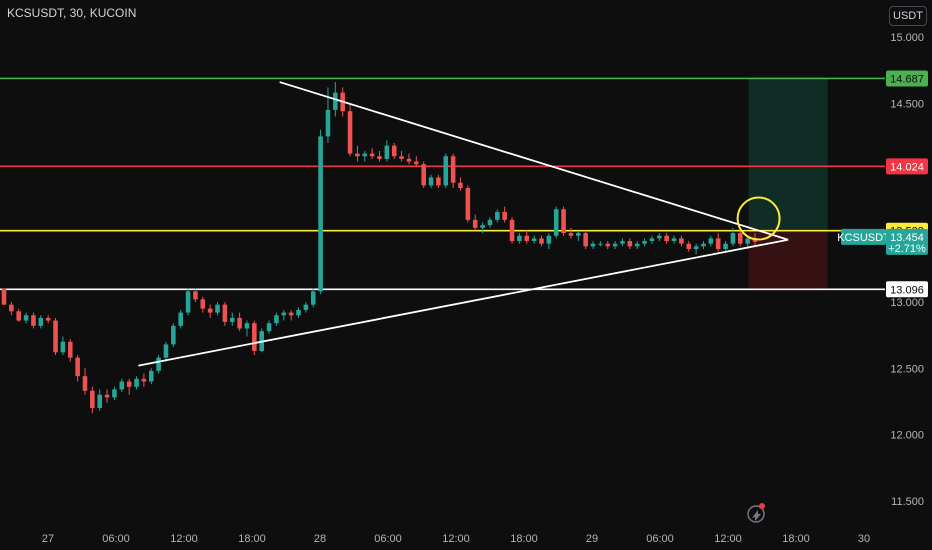 The height and width of the screenshot is (550, 932). I want to click on y-tick-label: 13.000, so click(907, 303).